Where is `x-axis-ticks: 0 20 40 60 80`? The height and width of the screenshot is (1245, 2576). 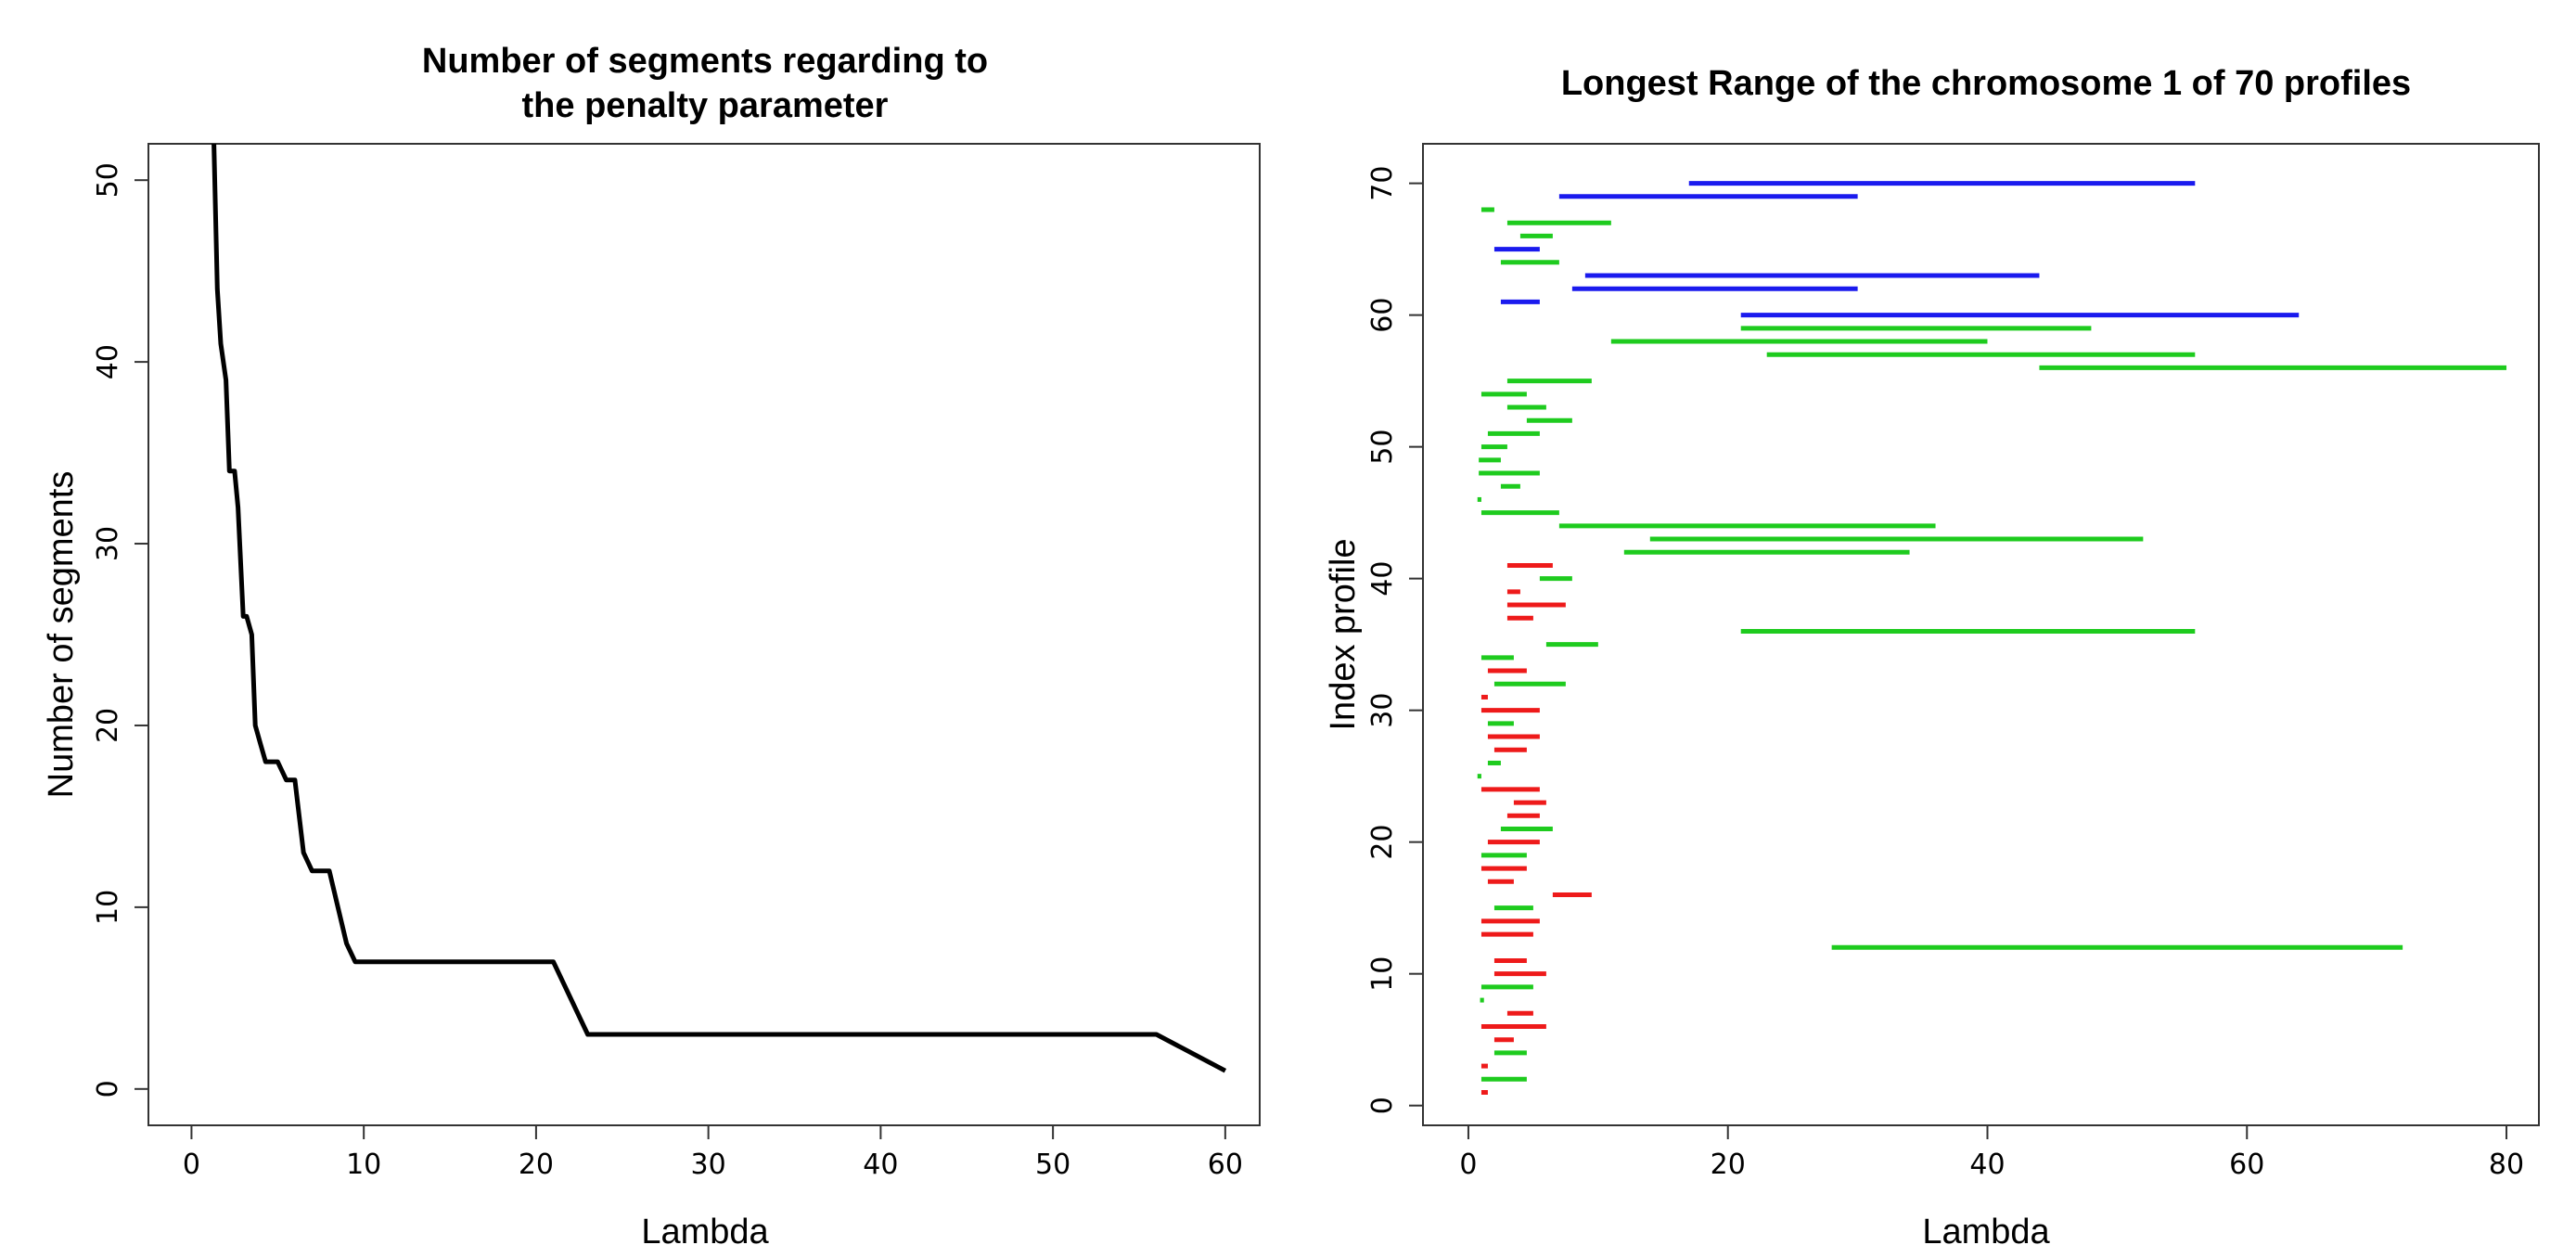 x-axis-ticks: 0 20 40 60 80 is located at coordinates (1991, 1153).